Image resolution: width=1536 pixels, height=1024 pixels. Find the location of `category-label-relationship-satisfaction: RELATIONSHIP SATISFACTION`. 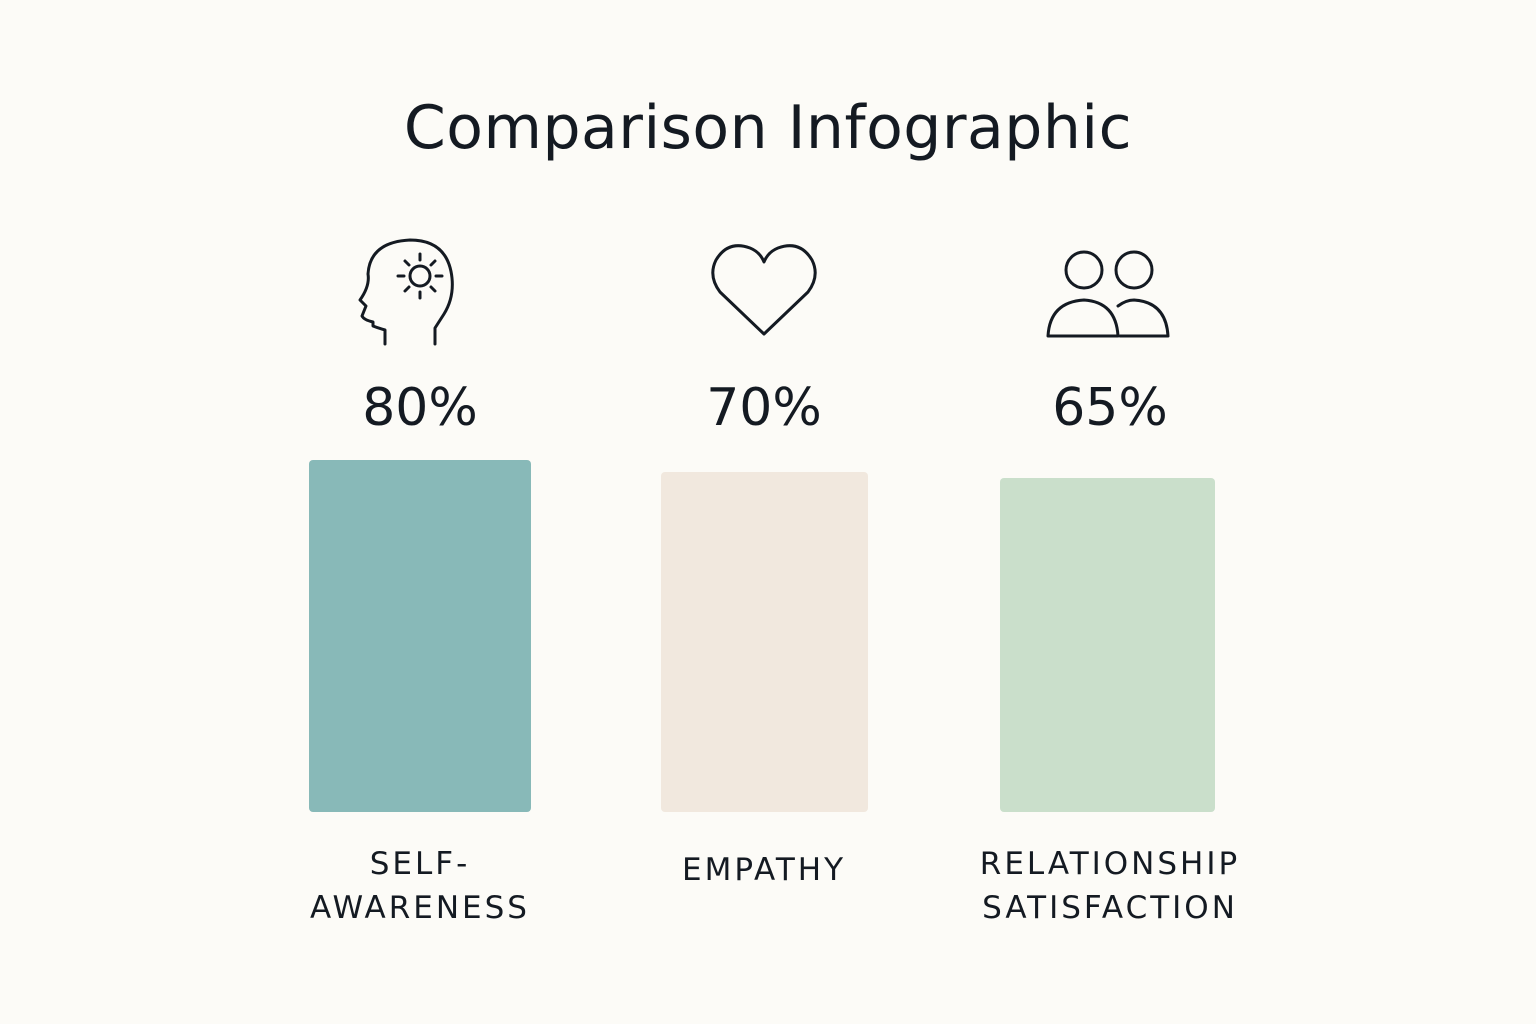

category-label-relationship-satisfaction: RELATIONSHIP SATISFACTION is located at coordinates (1110, 886).